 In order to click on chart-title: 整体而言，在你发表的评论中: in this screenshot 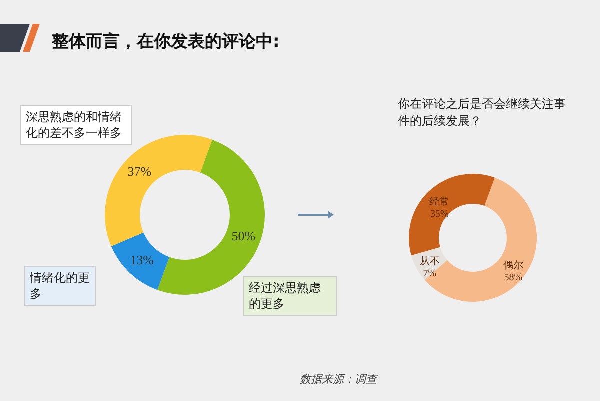, I will do `click(166, 42)`.